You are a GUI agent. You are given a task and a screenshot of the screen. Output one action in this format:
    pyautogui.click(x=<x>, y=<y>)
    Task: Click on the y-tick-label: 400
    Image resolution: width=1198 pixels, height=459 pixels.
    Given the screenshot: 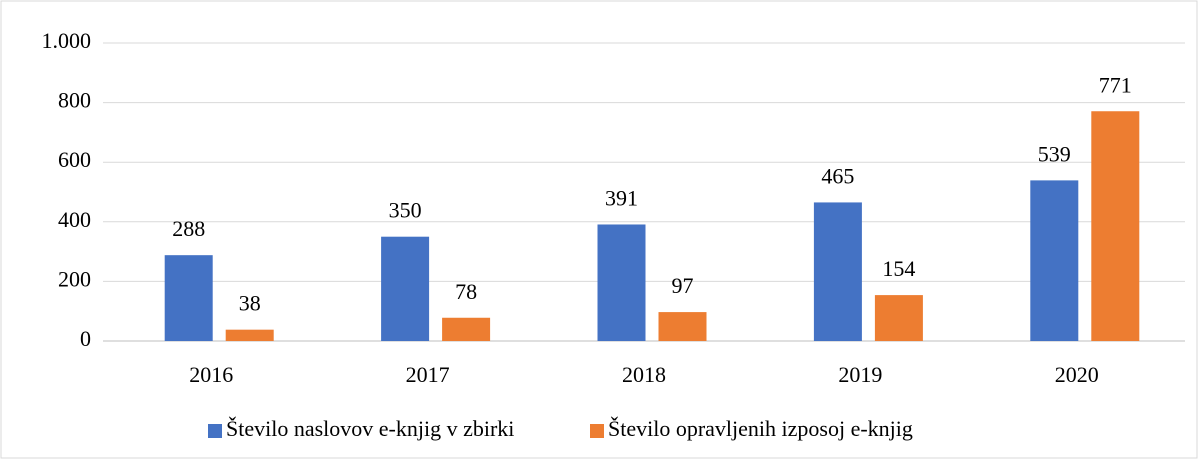 What is the action you would take?
    pyautogui.click(x=74, y=219)
    